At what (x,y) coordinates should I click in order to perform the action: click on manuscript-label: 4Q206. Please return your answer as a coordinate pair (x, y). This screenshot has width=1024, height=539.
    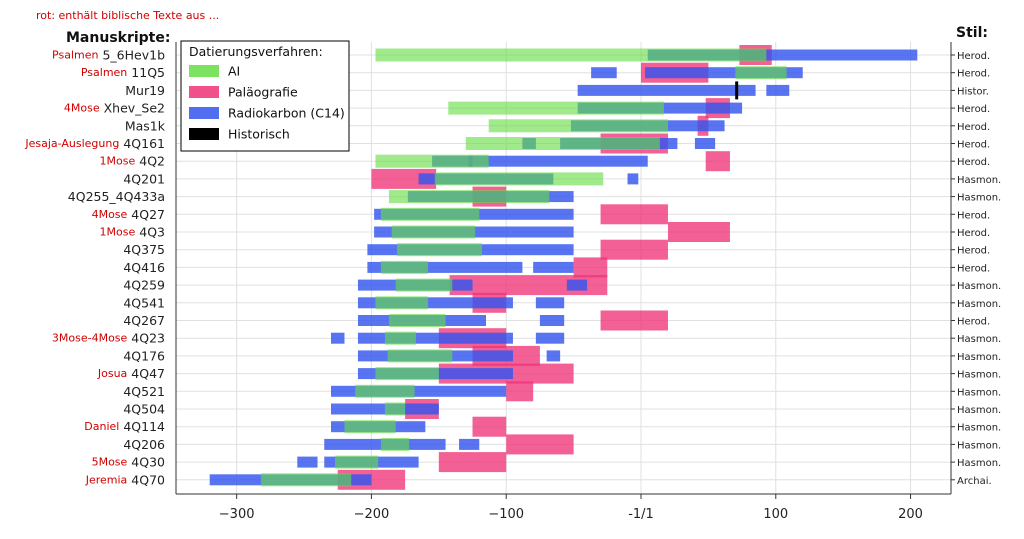
    Looking at the image, I should click on (144, 444).